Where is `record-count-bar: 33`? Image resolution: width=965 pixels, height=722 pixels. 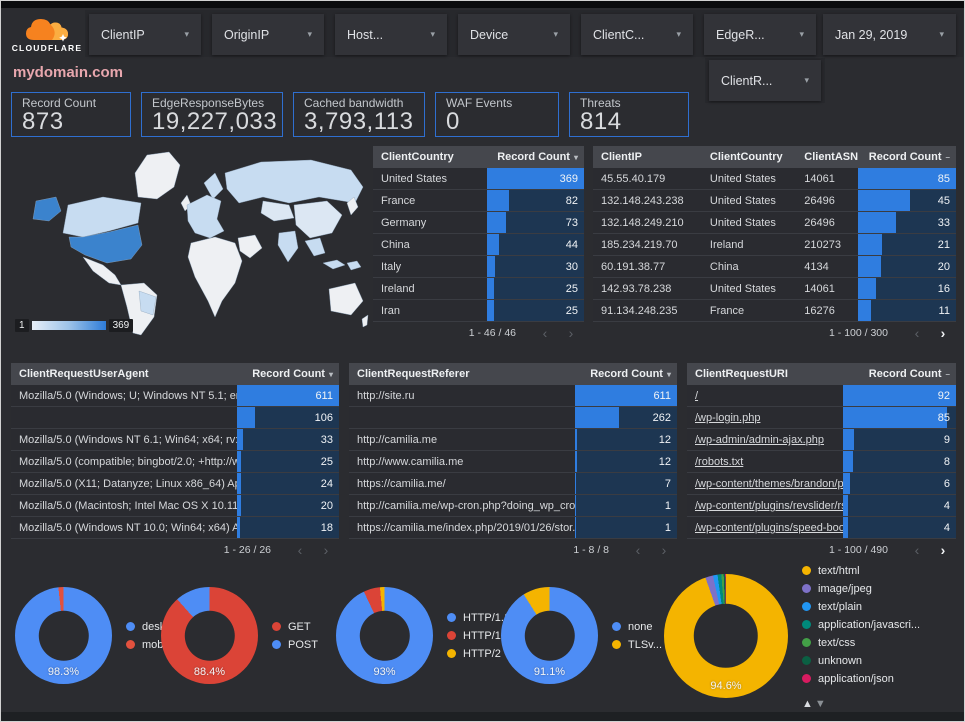 record-count-bar: 33 is located at coordinates (288, 439).